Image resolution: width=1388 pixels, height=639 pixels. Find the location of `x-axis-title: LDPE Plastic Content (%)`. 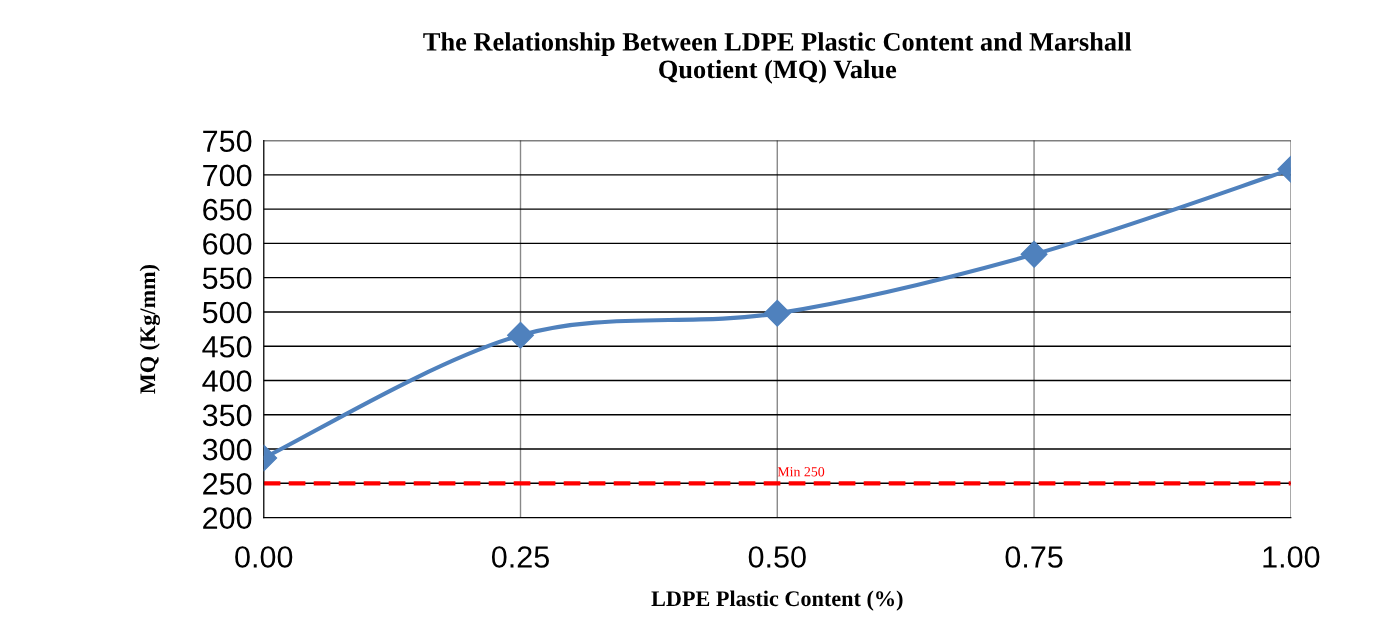

x-axis-title: LDPE Plastic Content (%) is located at coordinates (777, 600).